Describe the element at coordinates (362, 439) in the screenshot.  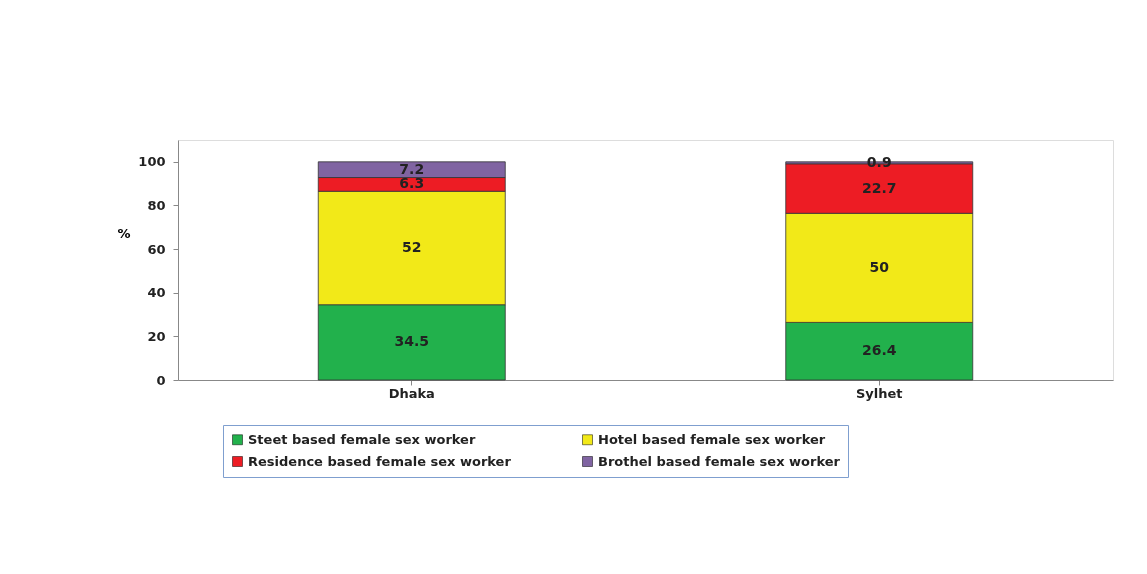
I see `legend-label: Steet based female sex worker` at that location.